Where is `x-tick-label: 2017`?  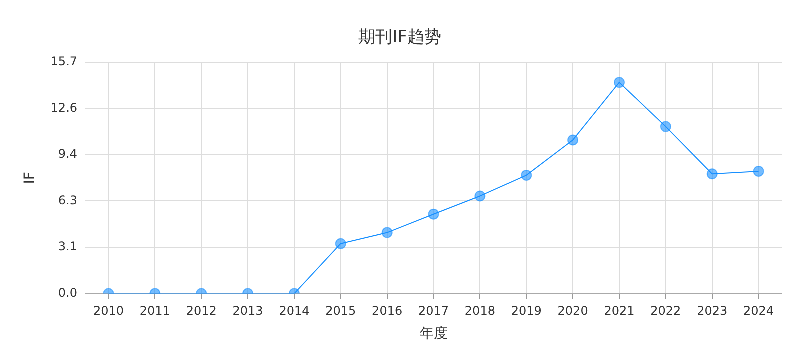 x-tick-label: 2017 is located at coordinates (434, 311).